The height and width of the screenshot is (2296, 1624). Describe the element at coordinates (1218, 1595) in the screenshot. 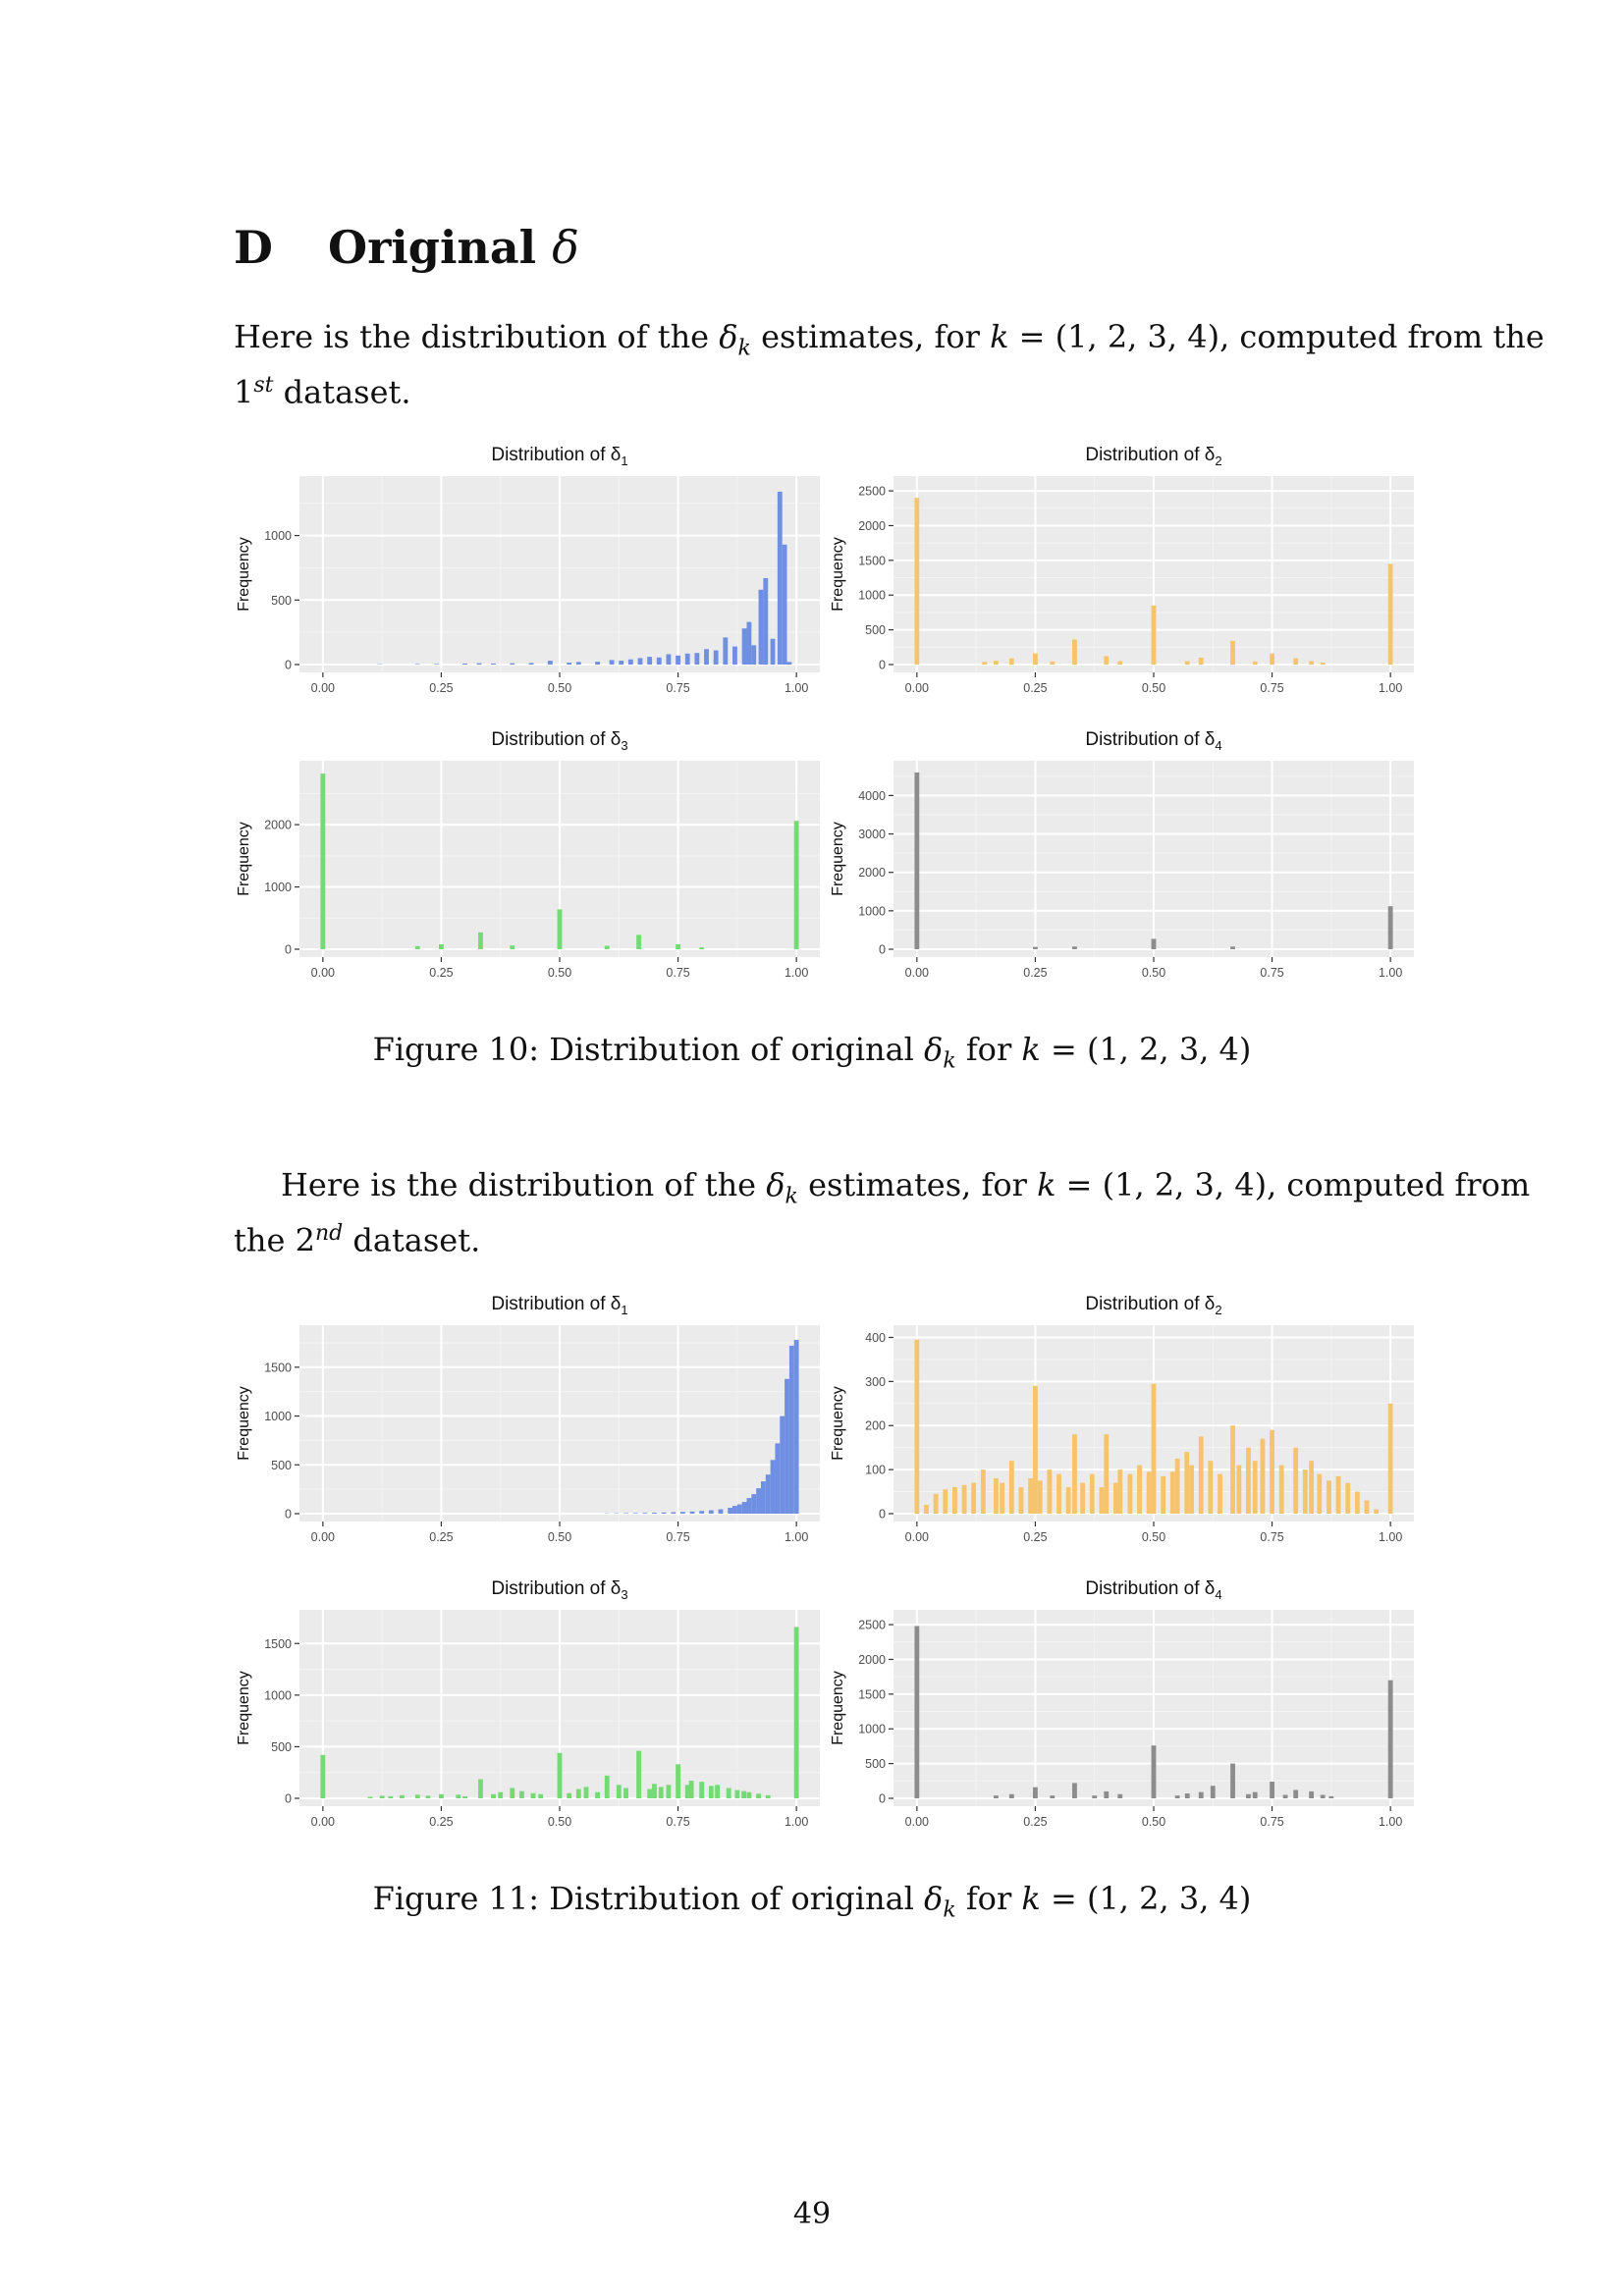

I see `chart-title-subscript: 4` at that location.